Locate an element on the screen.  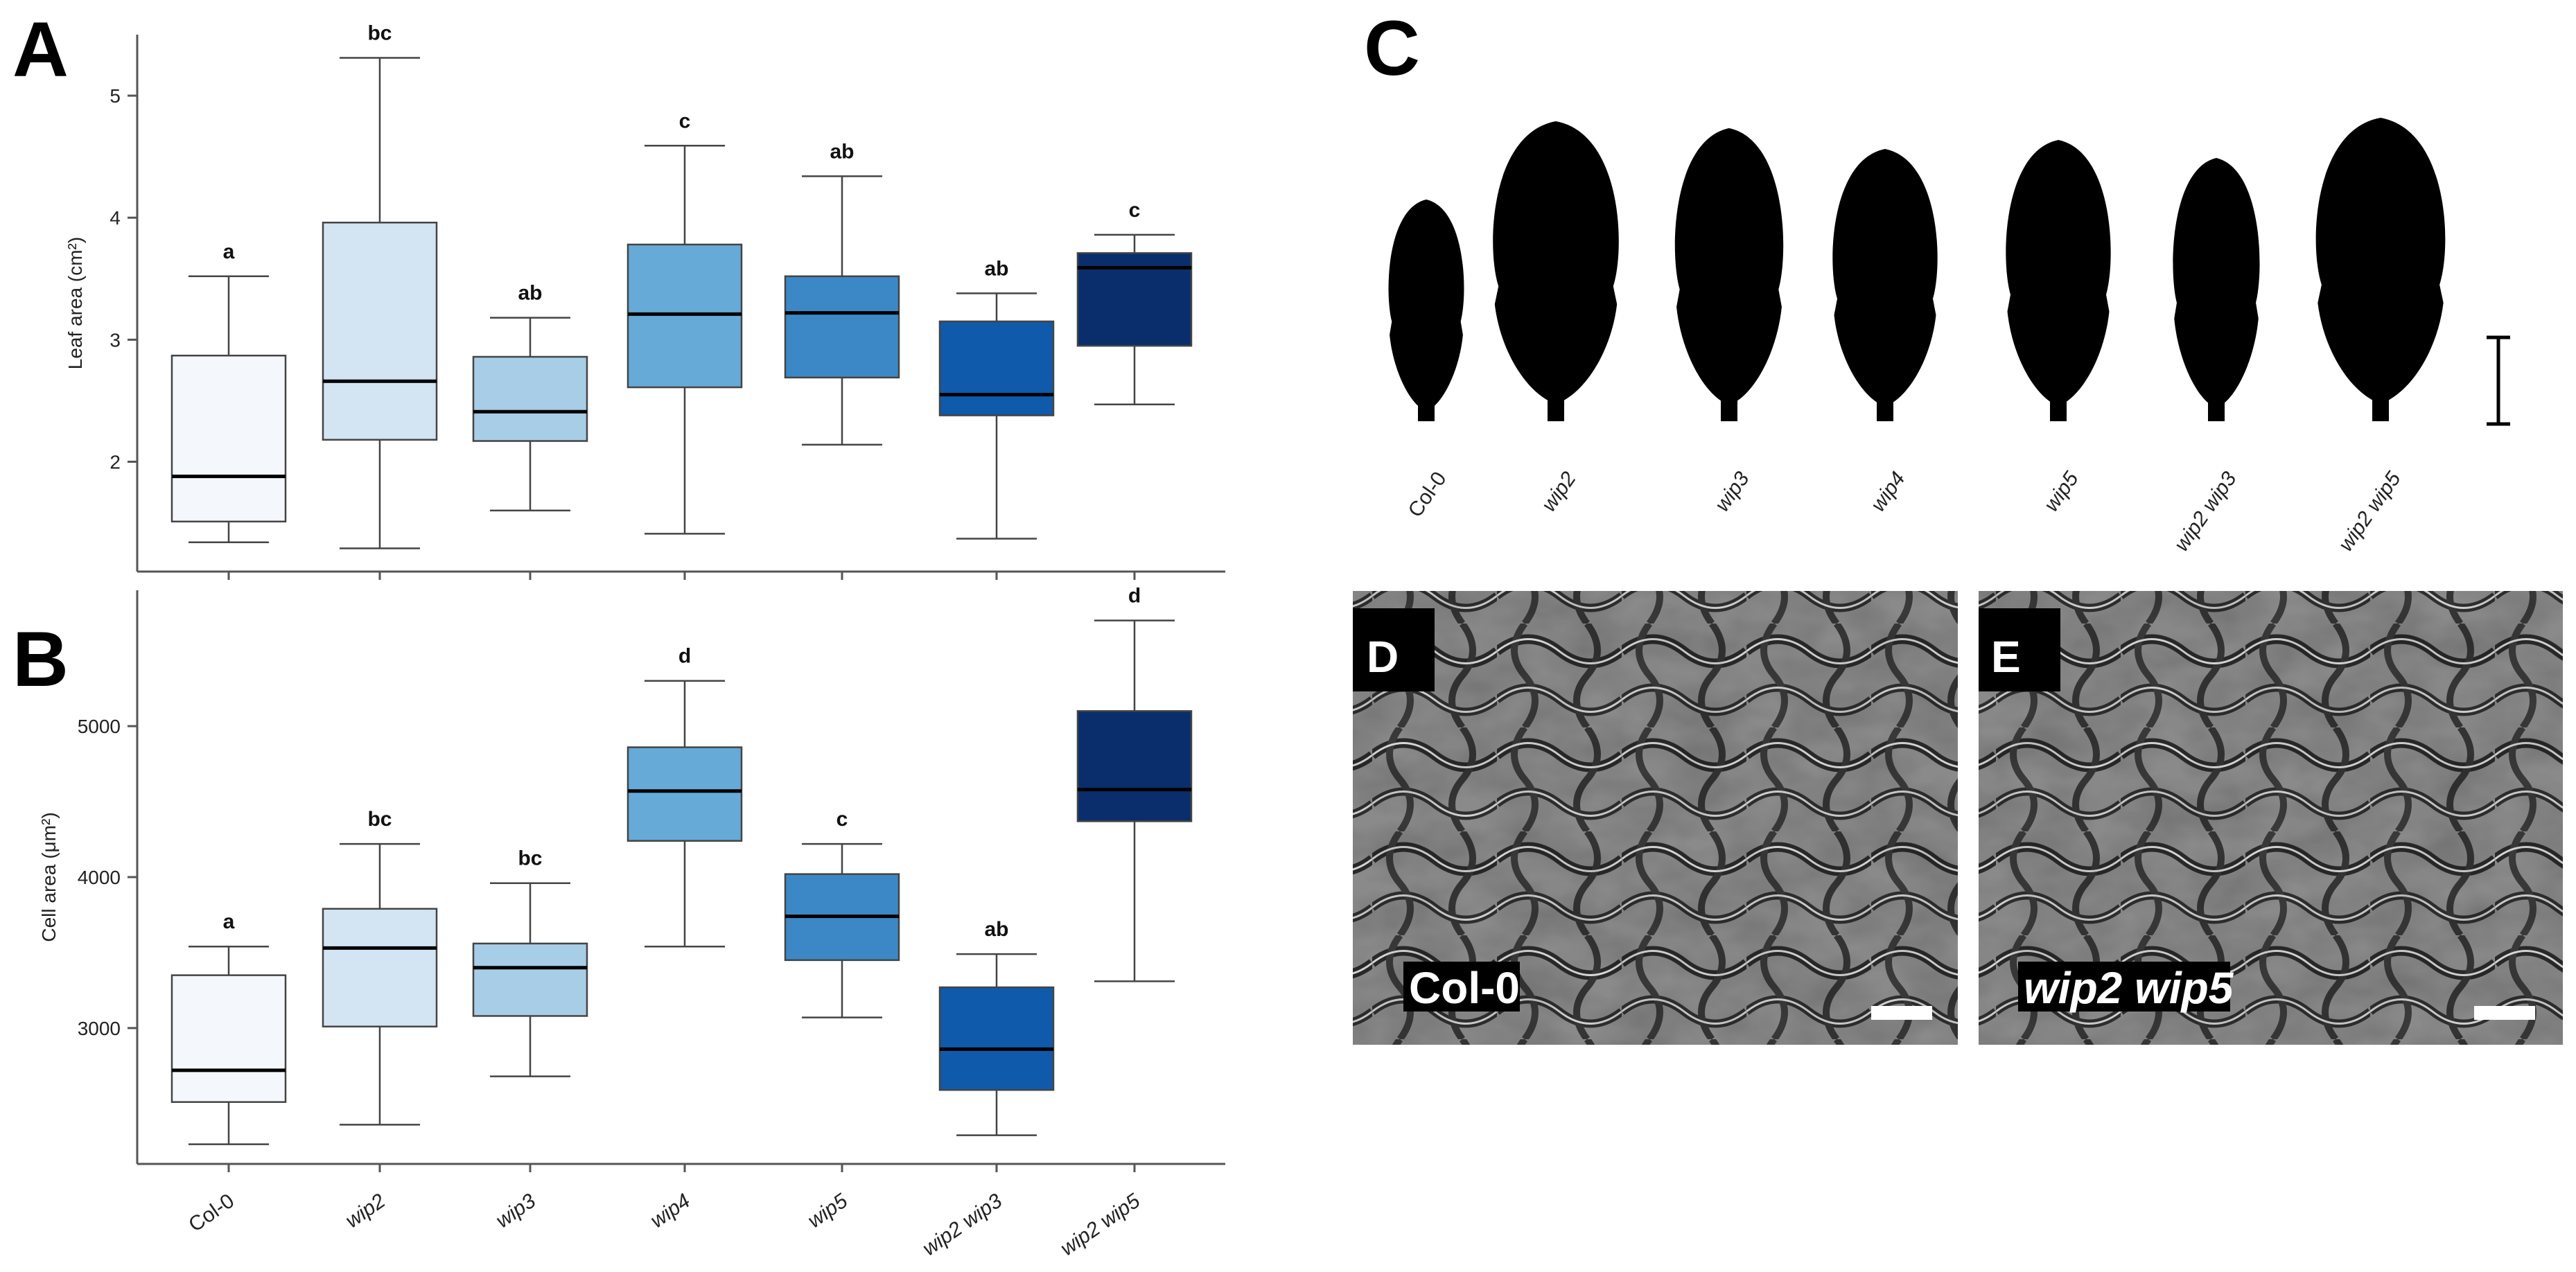
box-a-wip3: ab is located at coordinates (530, 397).